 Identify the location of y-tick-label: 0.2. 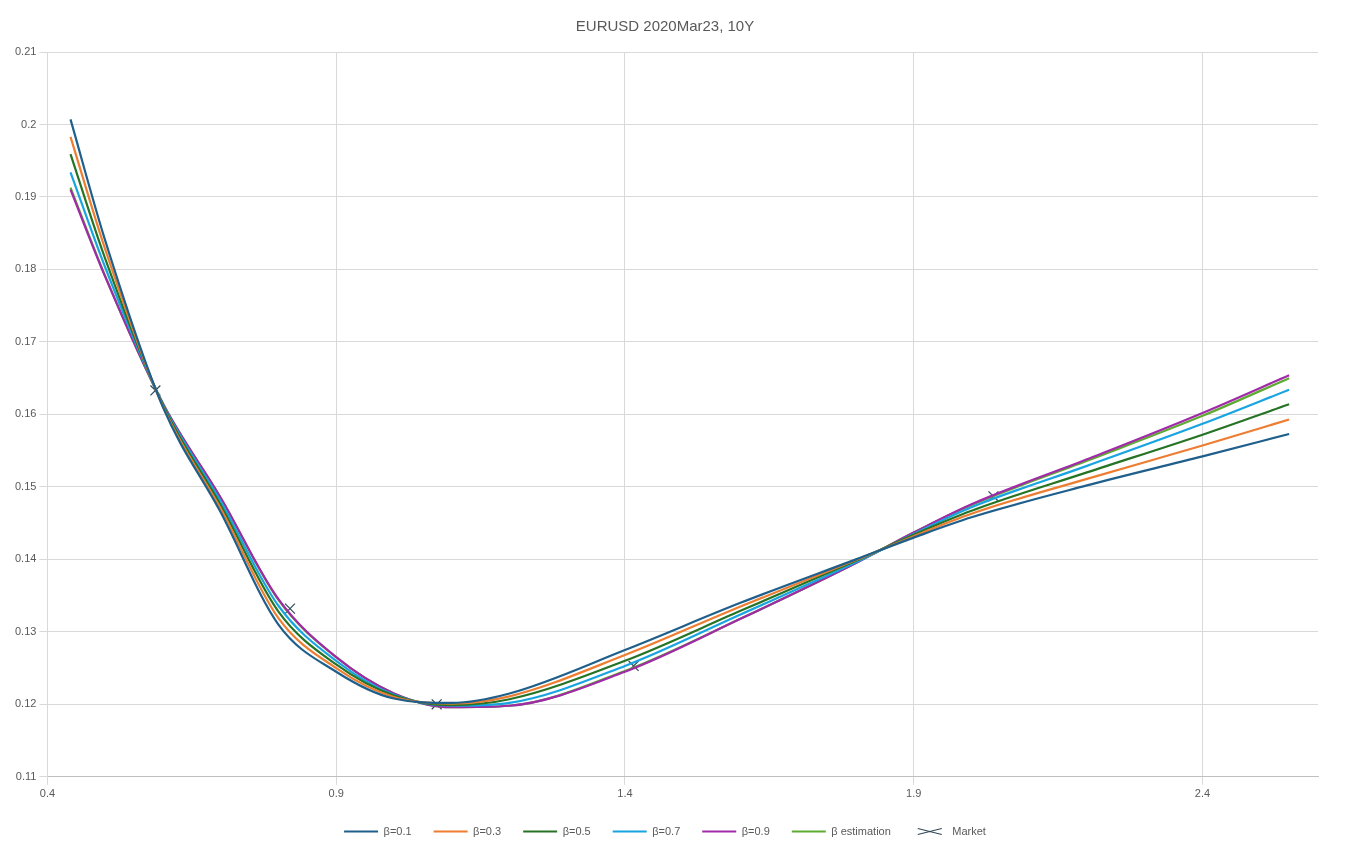
(29, 123).